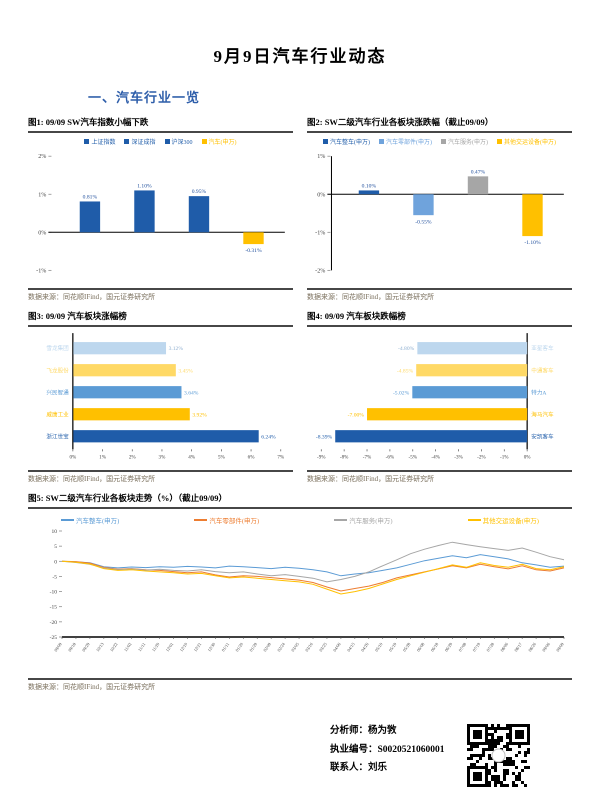 The width and height of the screenshot is (600, 800). I want to click on legend-label: 其他交运设备(申万), so click(530, 143).